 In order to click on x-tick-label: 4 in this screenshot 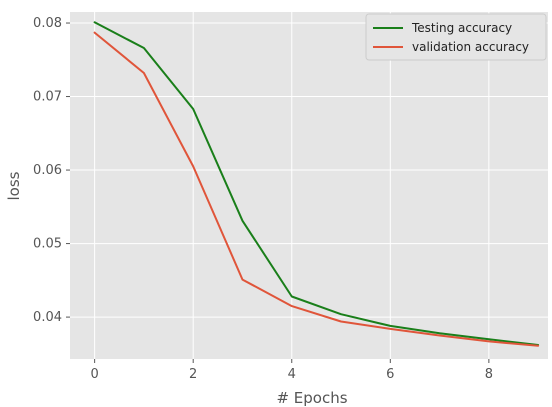, I will do `click(292, 374)`.